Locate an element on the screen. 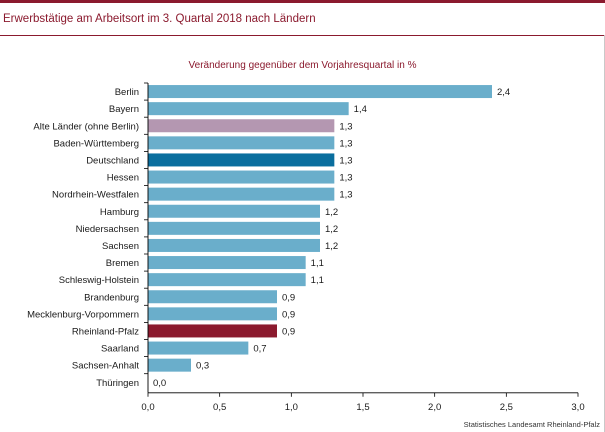 This screenshot has height=432, width=605. category-label-saarland: Saarland is located at coordinates (120, 349).